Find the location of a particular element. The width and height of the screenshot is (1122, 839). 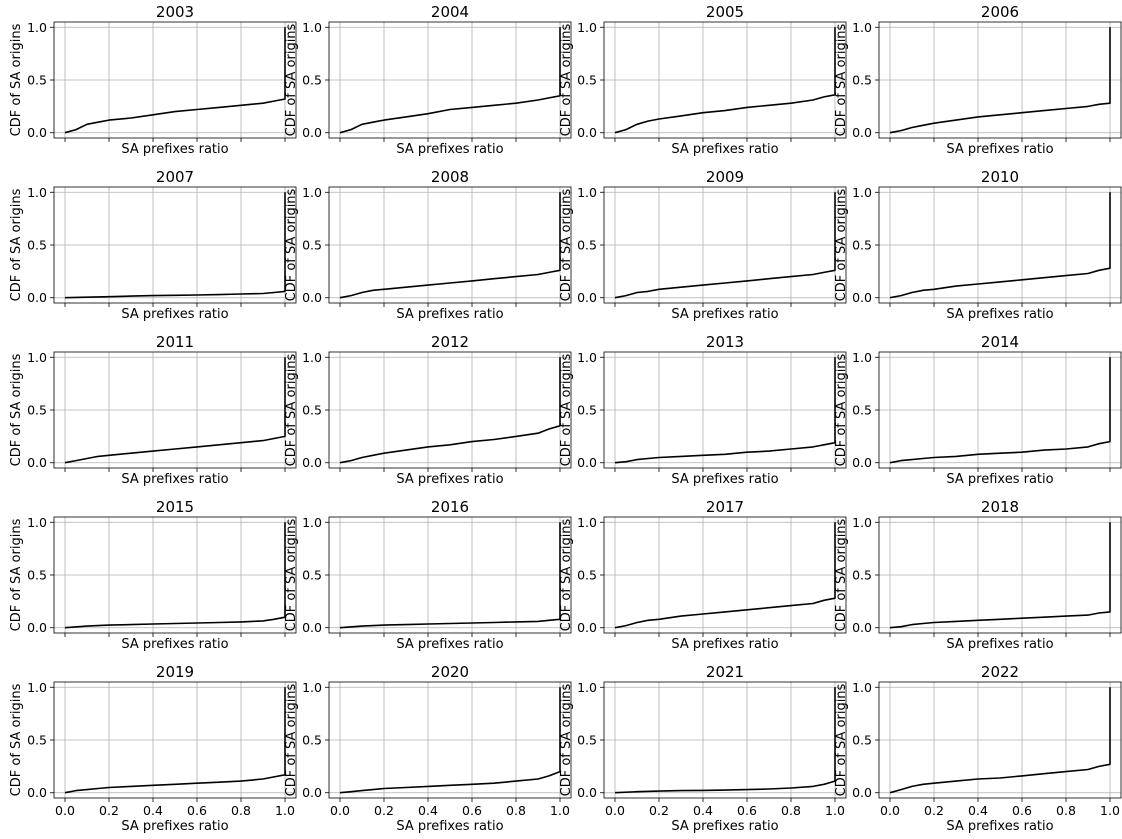

cdf-line-2013 is located at coordinates (725, 410).